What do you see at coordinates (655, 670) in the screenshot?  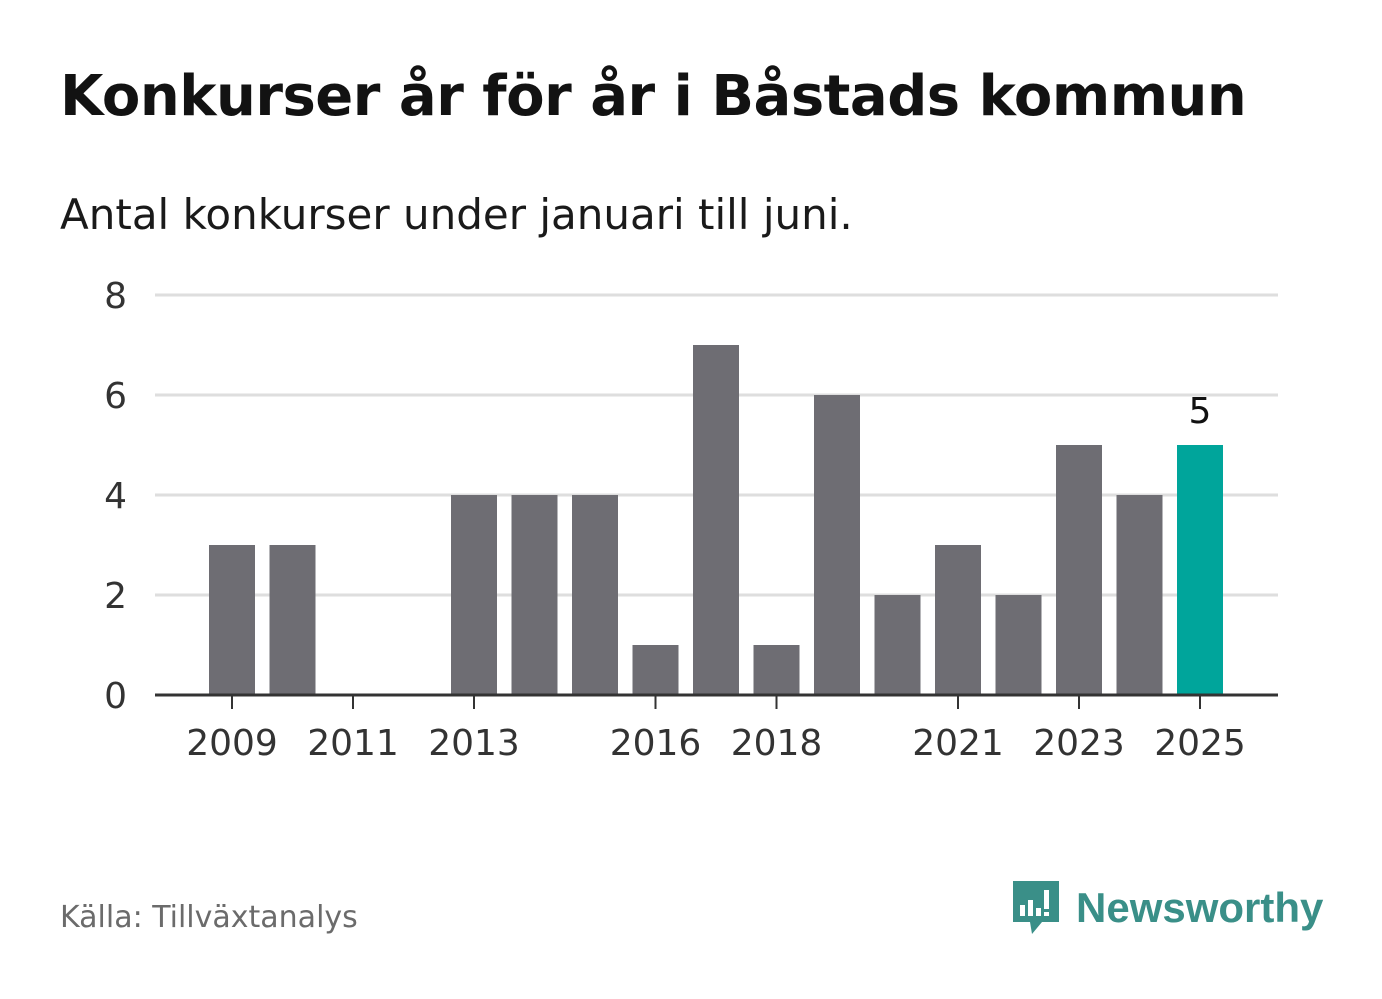 I see `bar-2016` at bounding box center [655, 670].